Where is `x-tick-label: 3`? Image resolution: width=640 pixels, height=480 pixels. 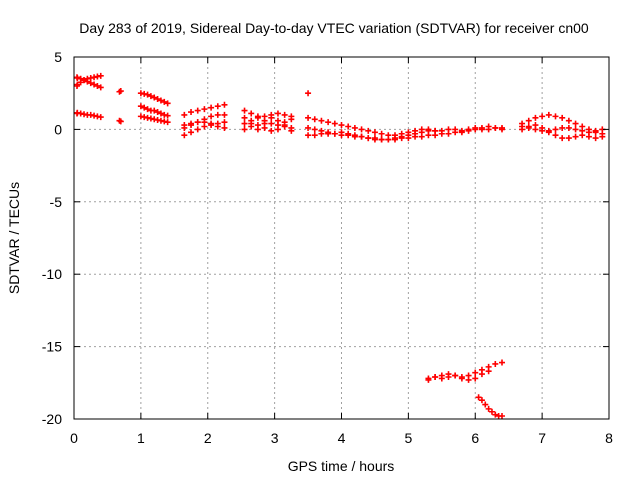
x-tick-label: 3 is located at coordinates (275, 438).